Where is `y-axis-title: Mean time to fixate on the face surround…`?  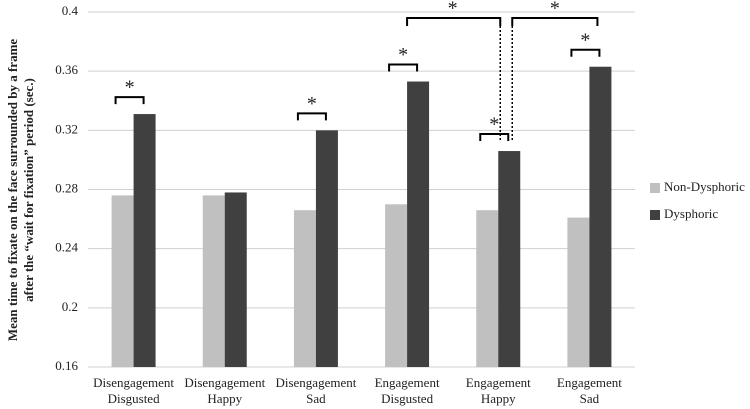 y-axis-title: Mean time to fixate on the face surround… is located at coordinates (20, 190).